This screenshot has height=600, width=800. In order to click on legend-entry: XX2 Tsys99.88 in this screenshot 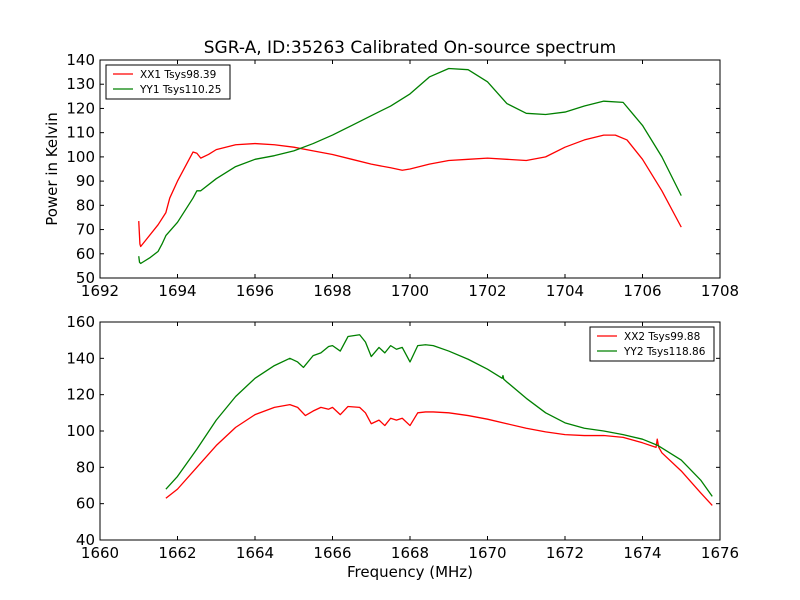, I will do `click(662, 337)`.